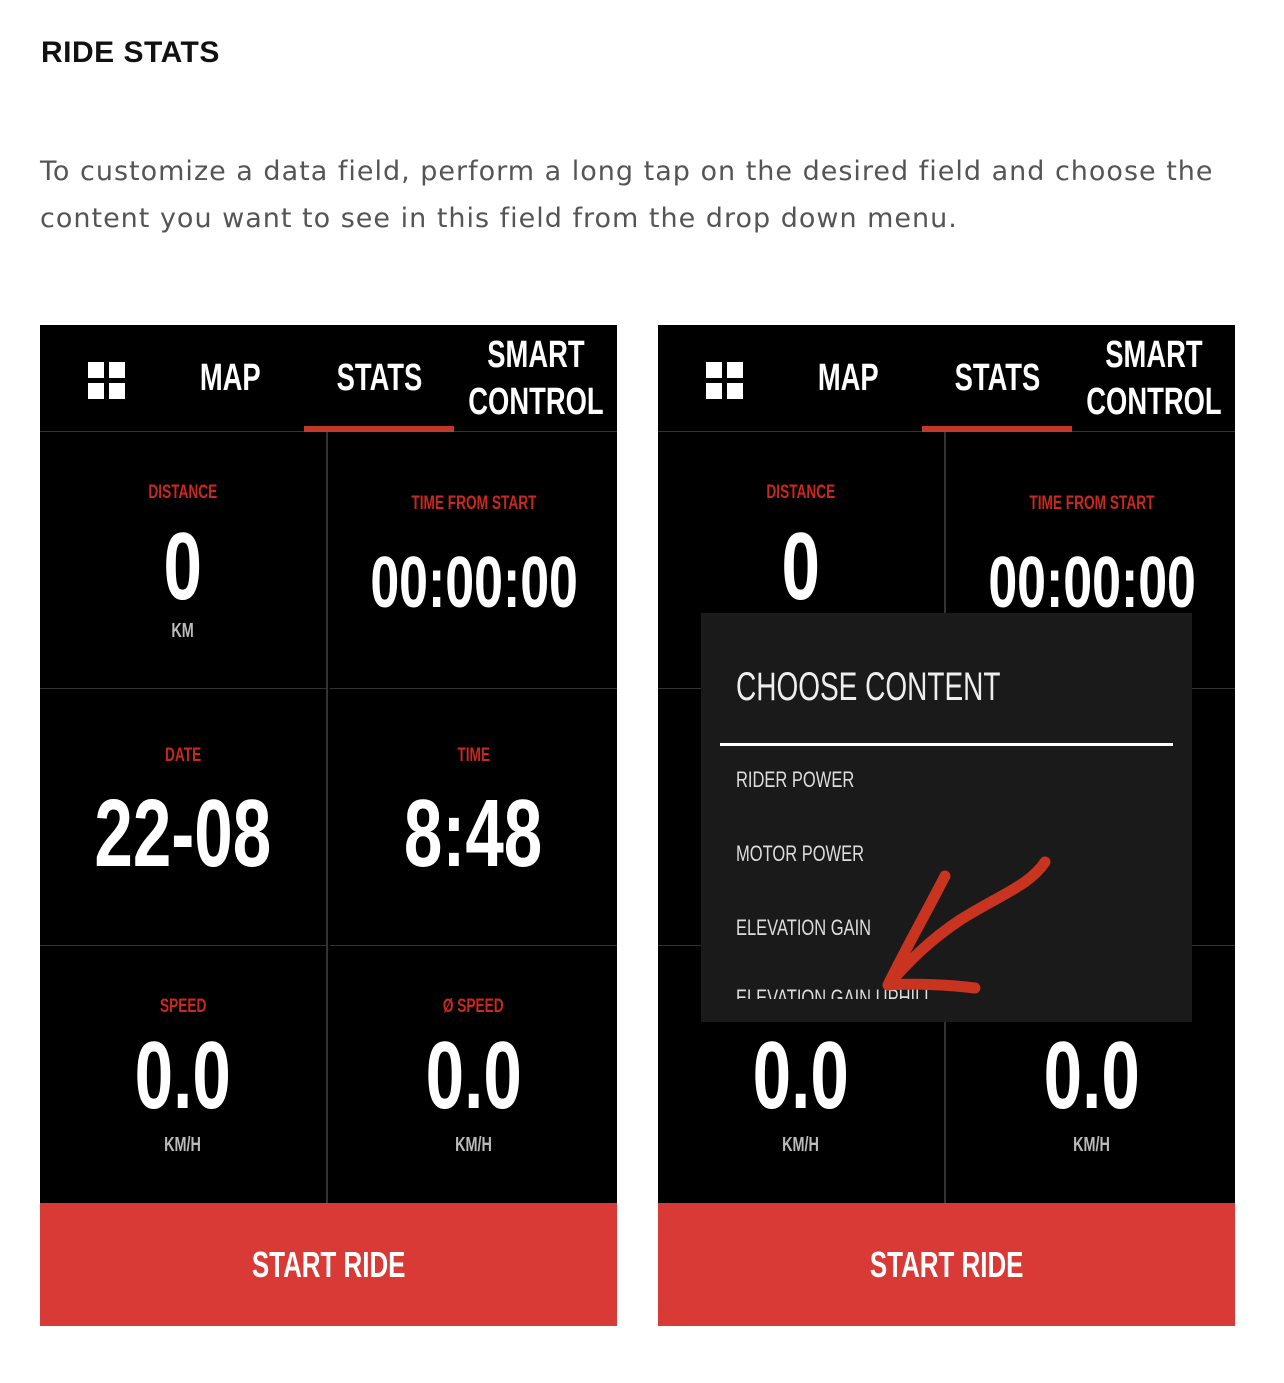  I want to click on dropdown-item-elevation-gain-uphill: ELEVATION GAIN UPHILL, so click(835, 992).